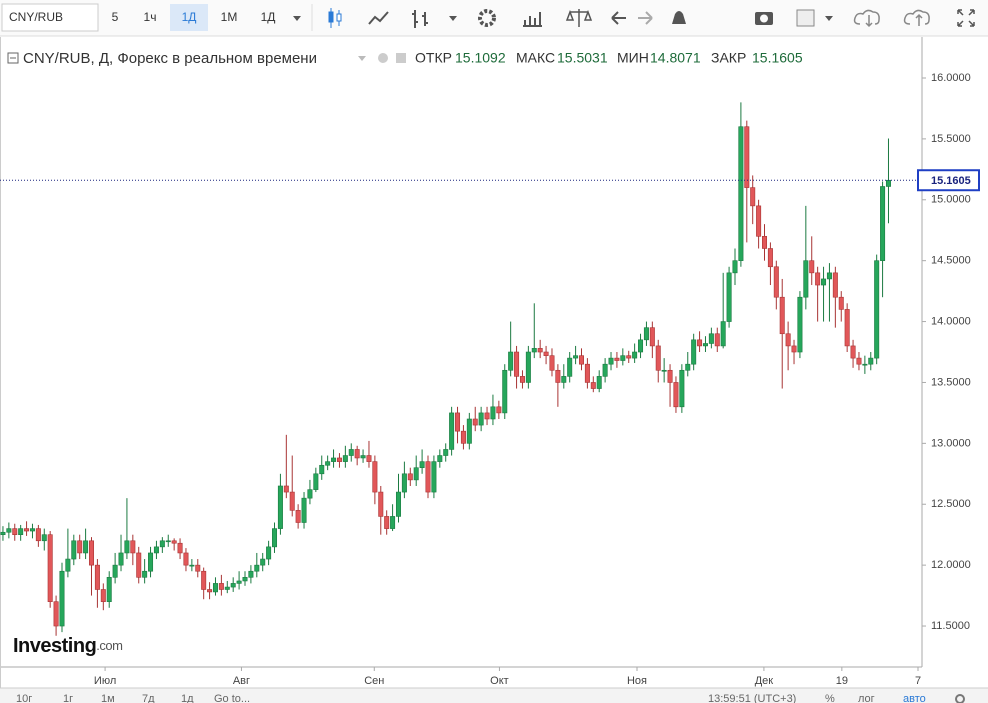  Describe the element at coordinates (24, 698) in the screenshot. I see `range-button: 10г` at that location.